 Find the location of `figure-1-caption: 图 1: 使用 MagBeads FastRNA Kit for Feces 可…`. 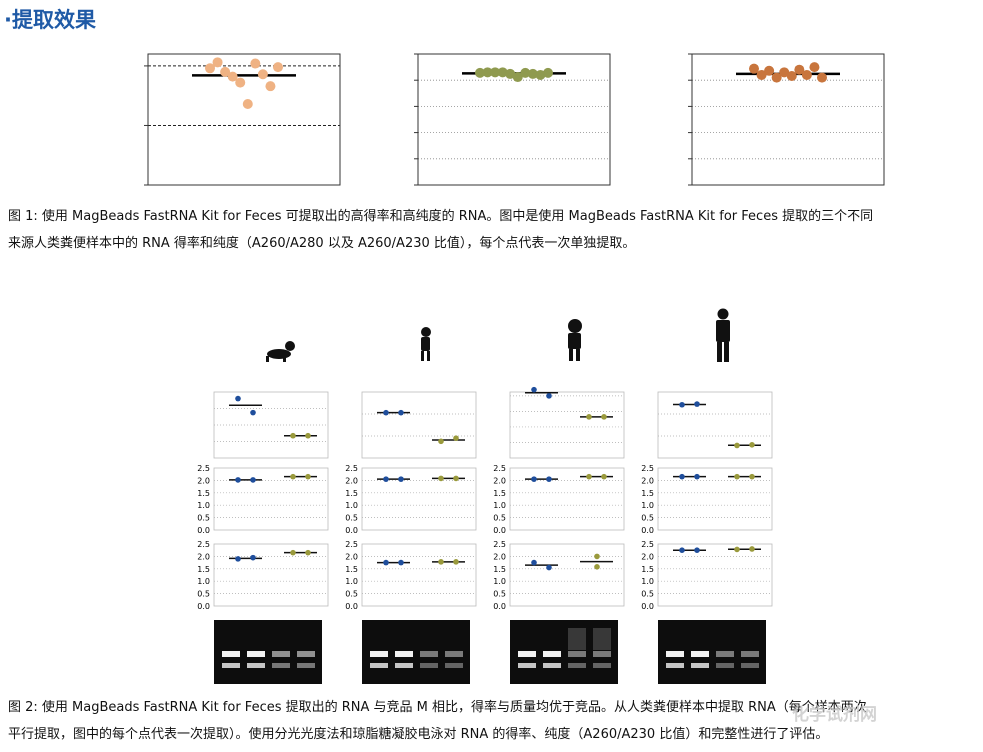

figure-1-caption: 图 1: 使用 MagBeads FastRNA Kit for Feces 可… is located at coordinates (440, 230).